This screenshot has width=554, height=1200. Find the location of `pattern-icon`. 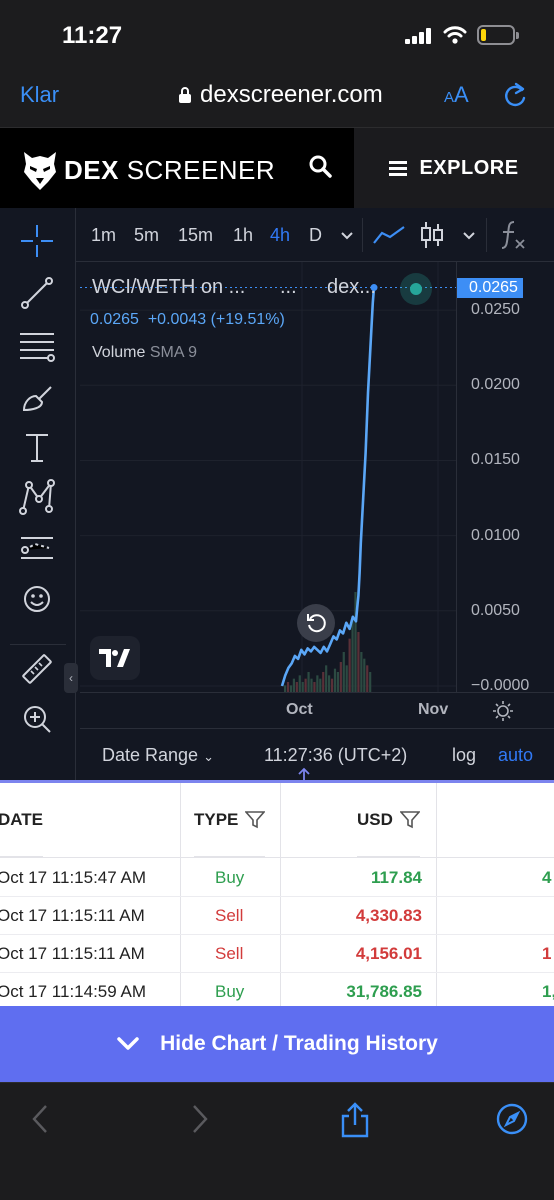

pattern-icon is located at coordinates (37, 497).